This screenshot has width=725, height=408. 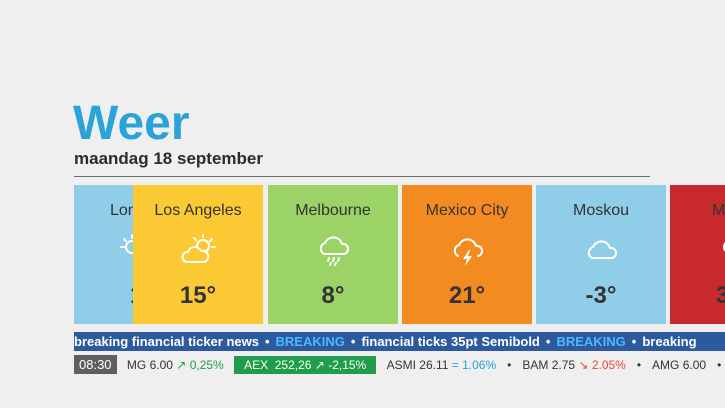 I want to click on city-name: Mexico City, so click(x=467, y=210).